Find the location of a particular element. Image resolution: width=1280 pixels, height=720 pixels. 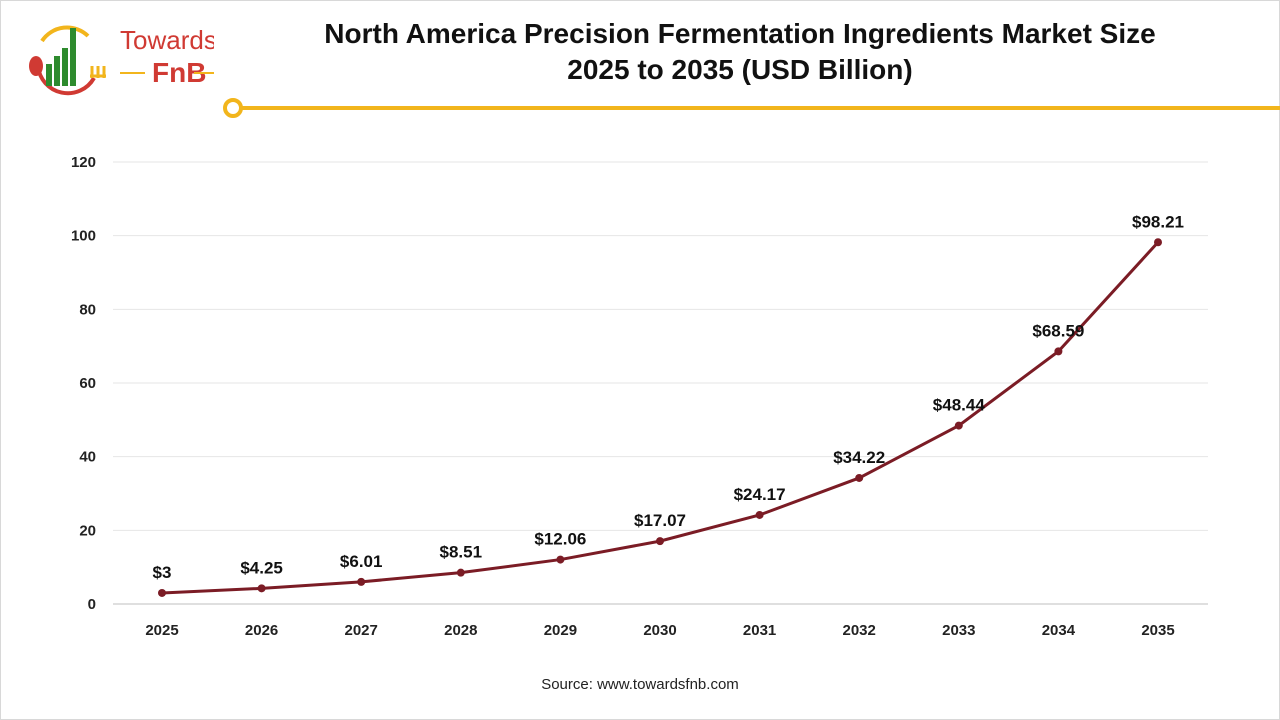

y-tick-label: 40 is located at coordinates (87, 457).